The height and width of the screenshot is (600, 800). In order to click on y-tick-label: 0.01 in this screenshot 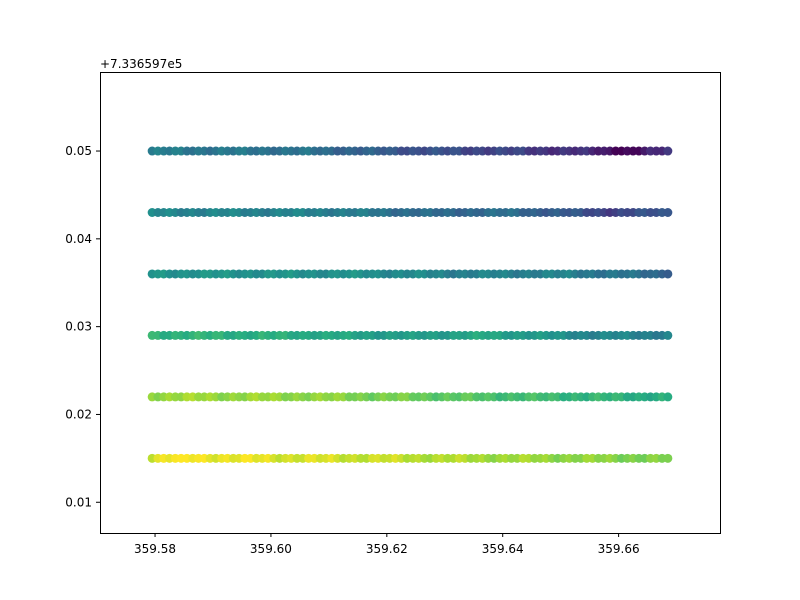, I will do `click(78, 502)`.